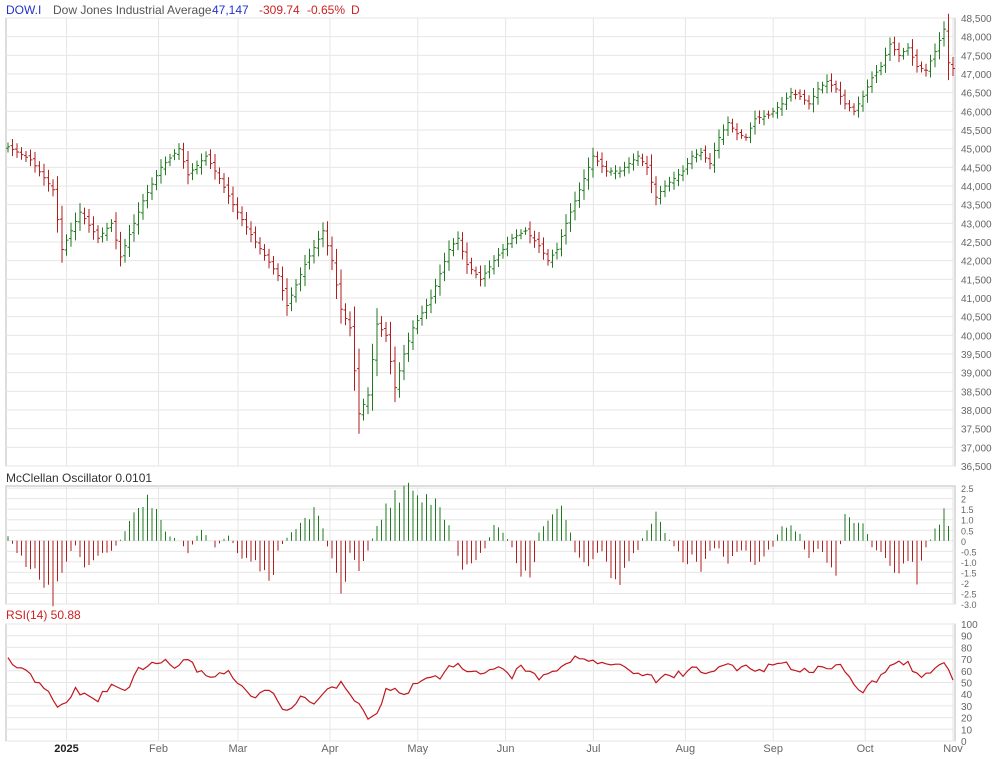 The image size is (1000, 759). What do you see at coordinates (976, 187) in the screenshot?
I see `y-tick-label: 44,000` at bounding box center [976, 187].